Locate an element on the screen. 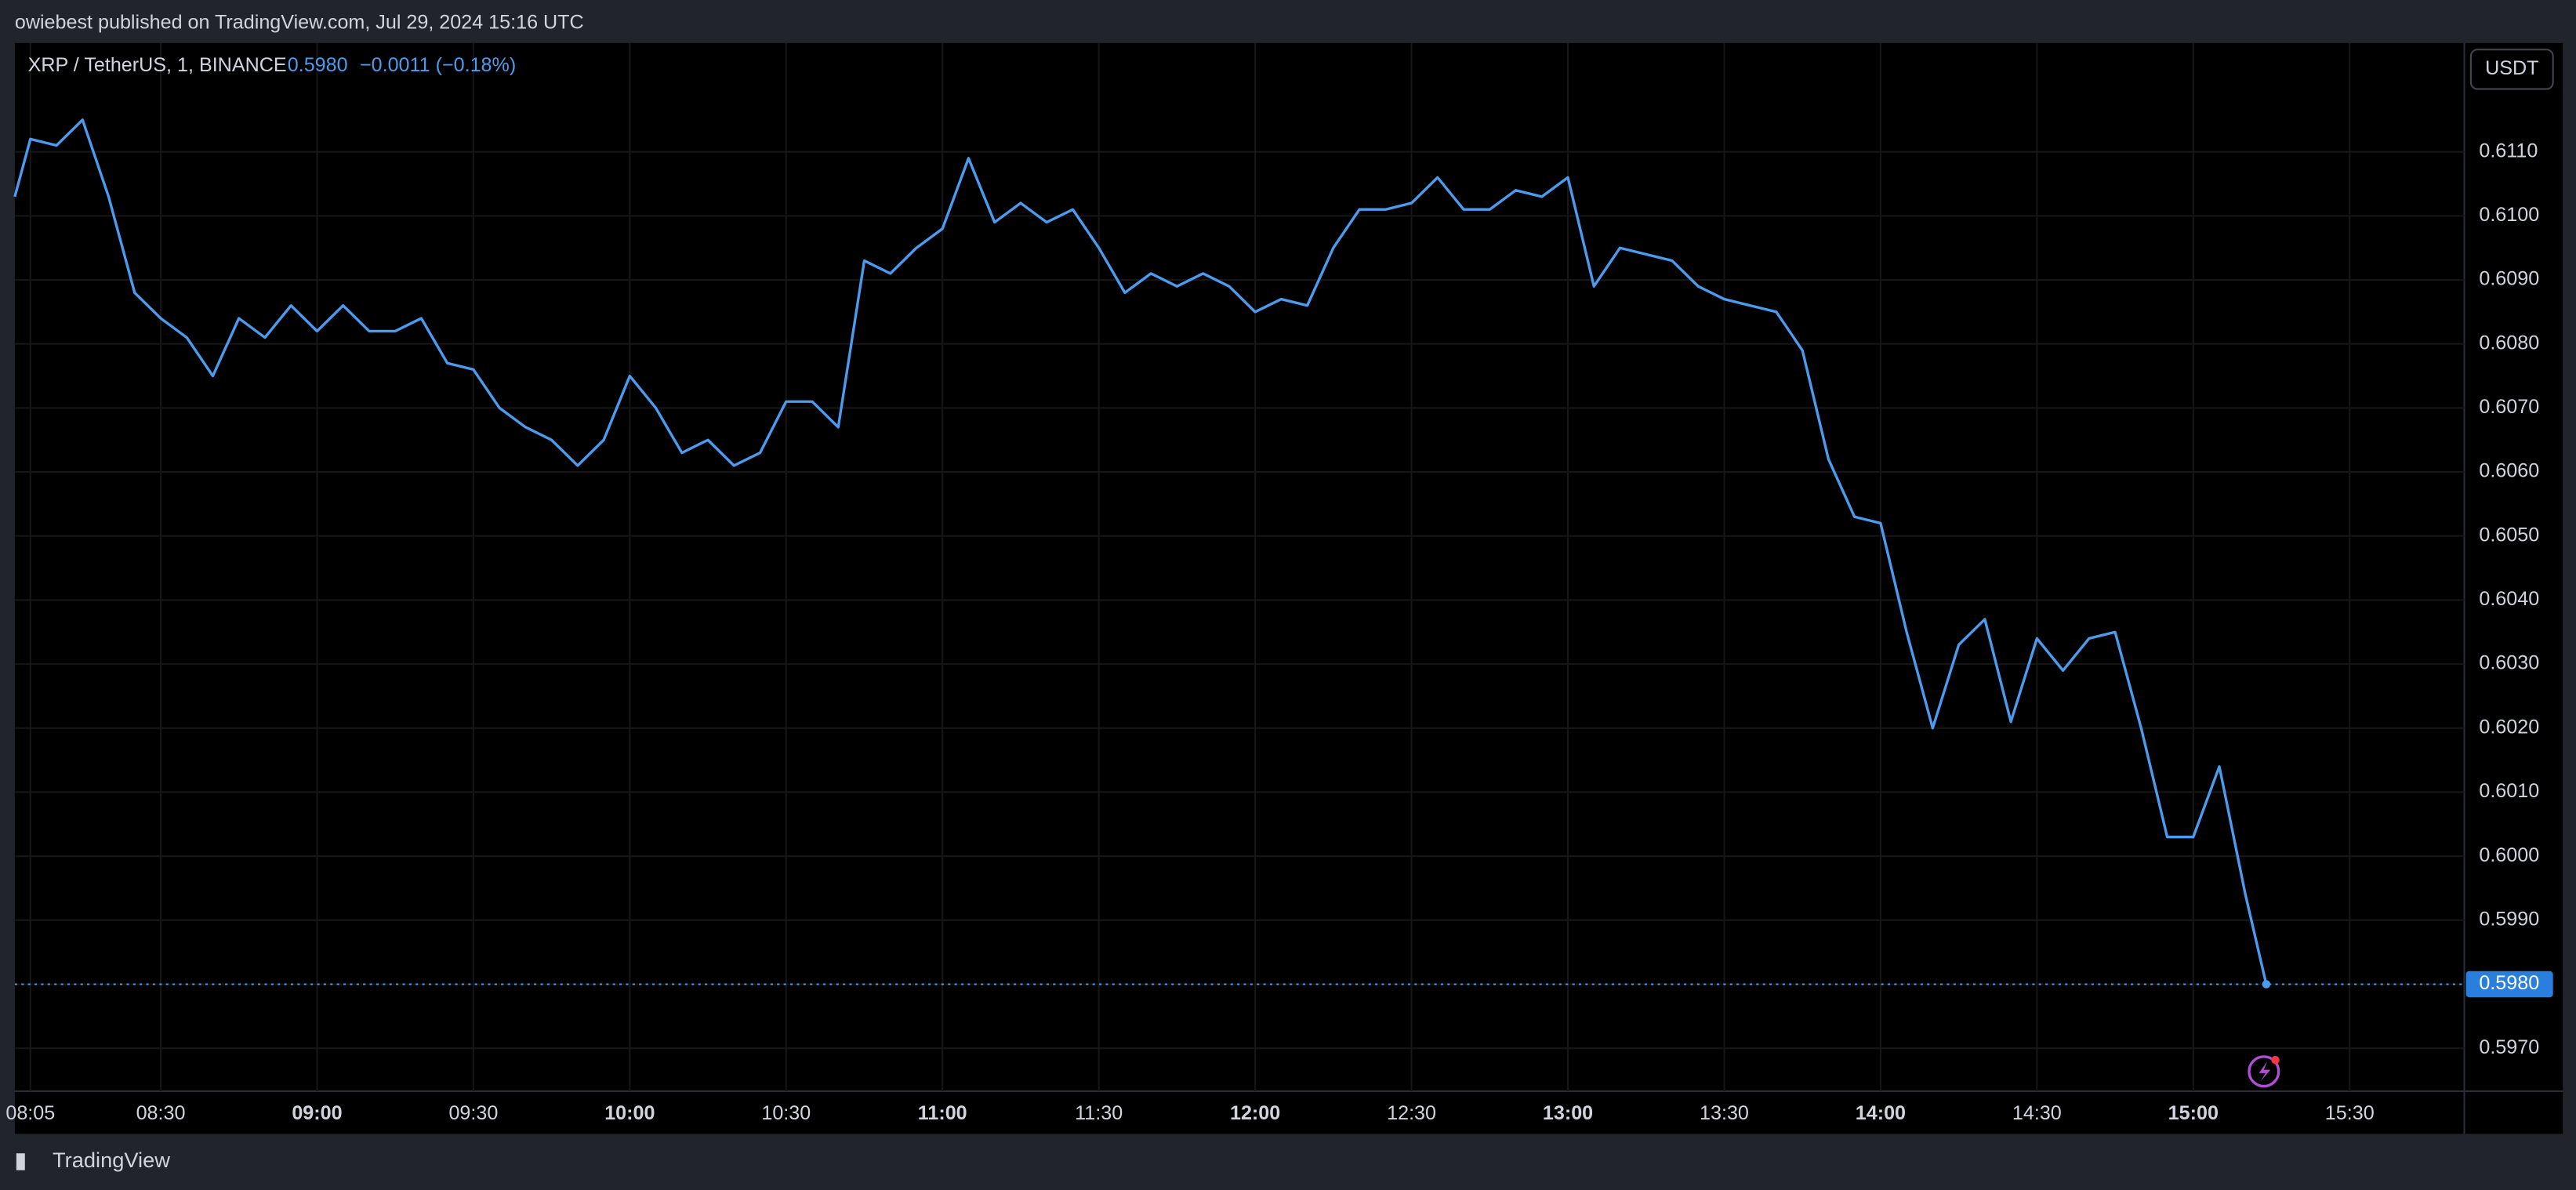  currency-label: USDT is located at coordinates (2511, 68).